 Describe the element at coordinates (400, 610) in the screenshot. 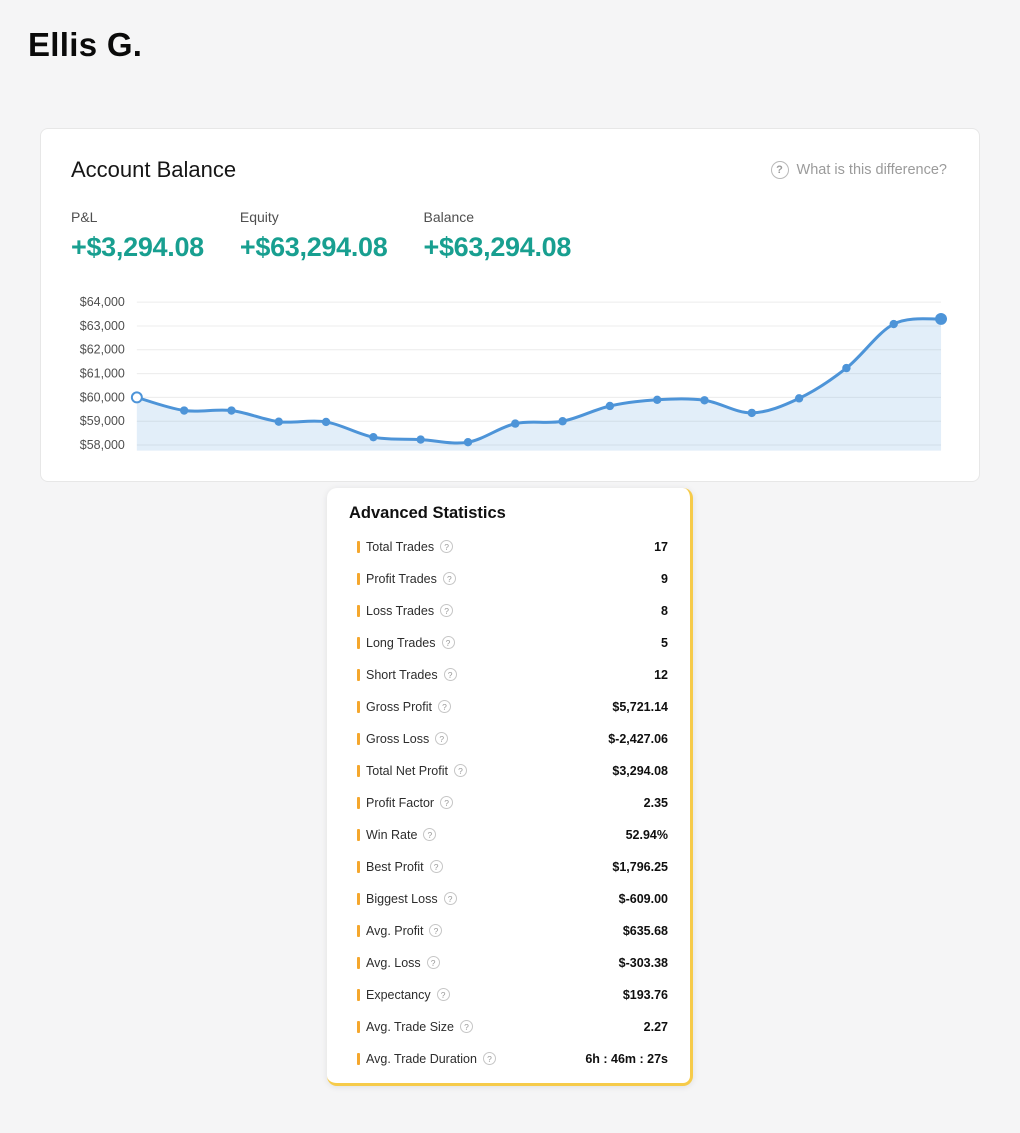

I see `stat-row-label: Loss Trades` at that location.